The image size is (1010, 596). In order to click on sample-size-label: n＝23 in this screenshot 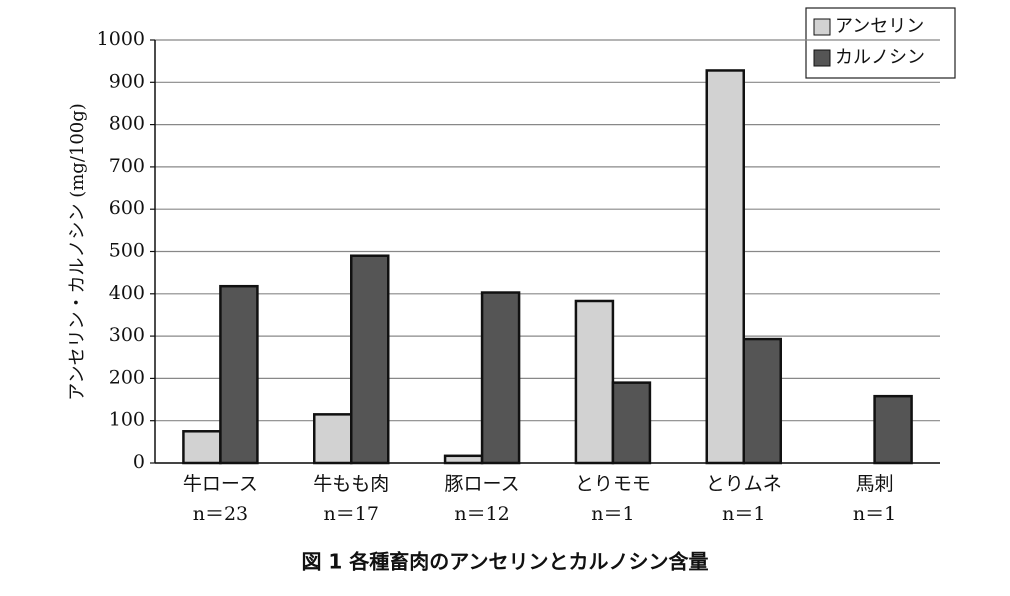, I will do `click(220, 514)`.